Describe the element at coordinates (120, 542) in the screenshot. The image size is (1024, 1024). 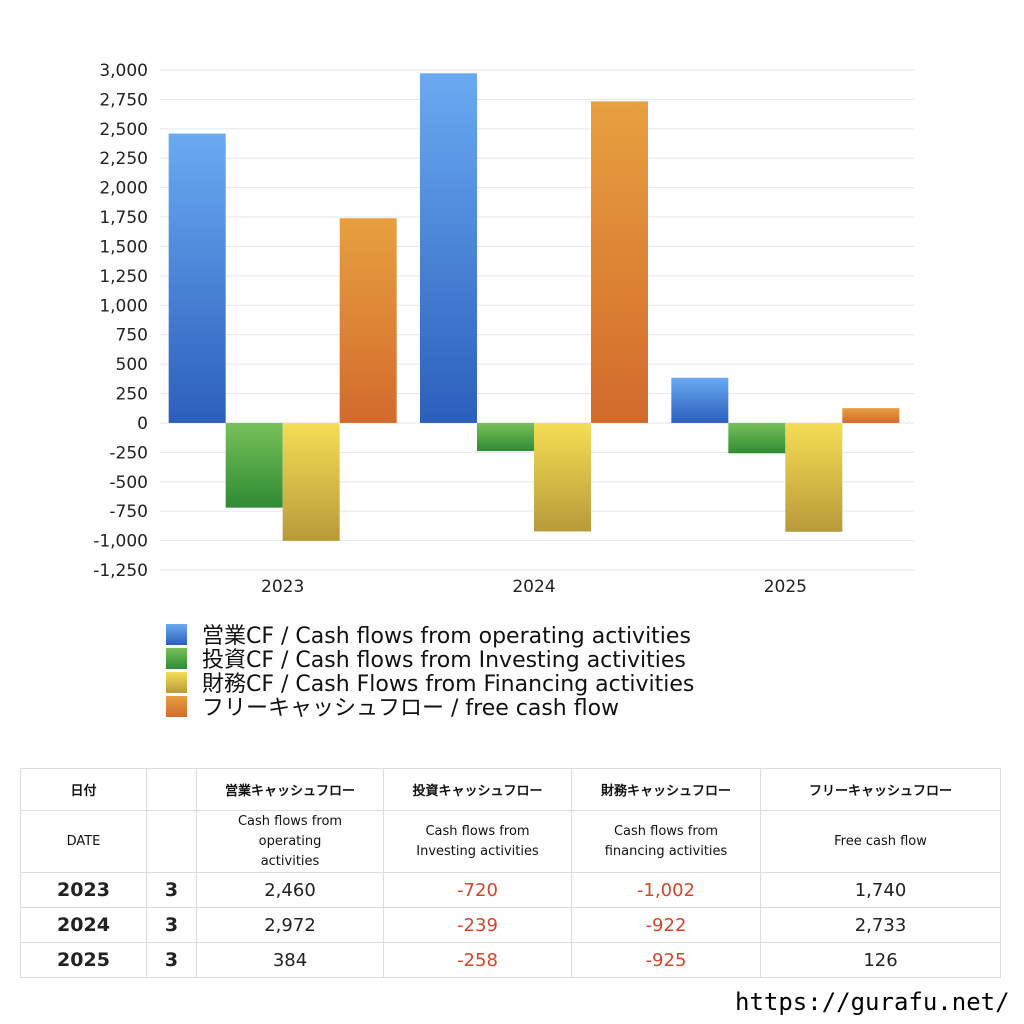
I see `y-tick-label: -1,000` at that location.